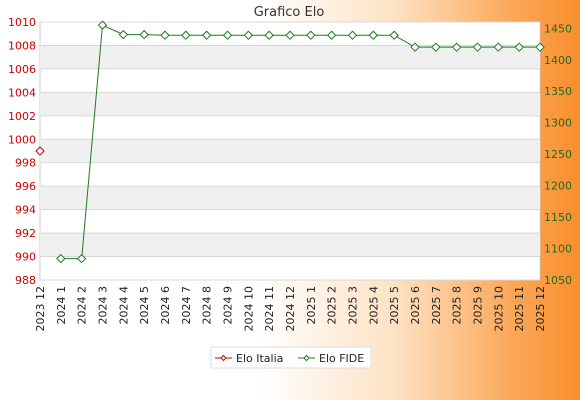 The height and width of the screenshot is (400, 580). I want to click on x-tick-label: 2024 5, so click(144, 305).